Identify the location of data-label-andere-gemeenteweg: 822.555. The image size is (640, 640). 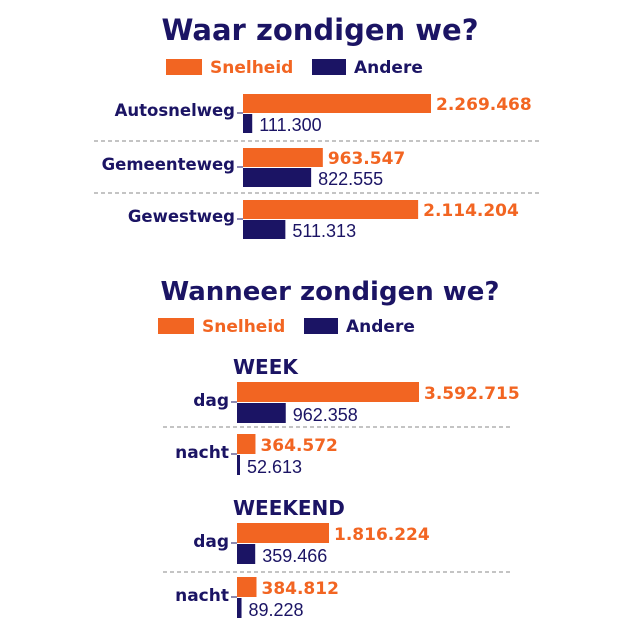
(350, 179).